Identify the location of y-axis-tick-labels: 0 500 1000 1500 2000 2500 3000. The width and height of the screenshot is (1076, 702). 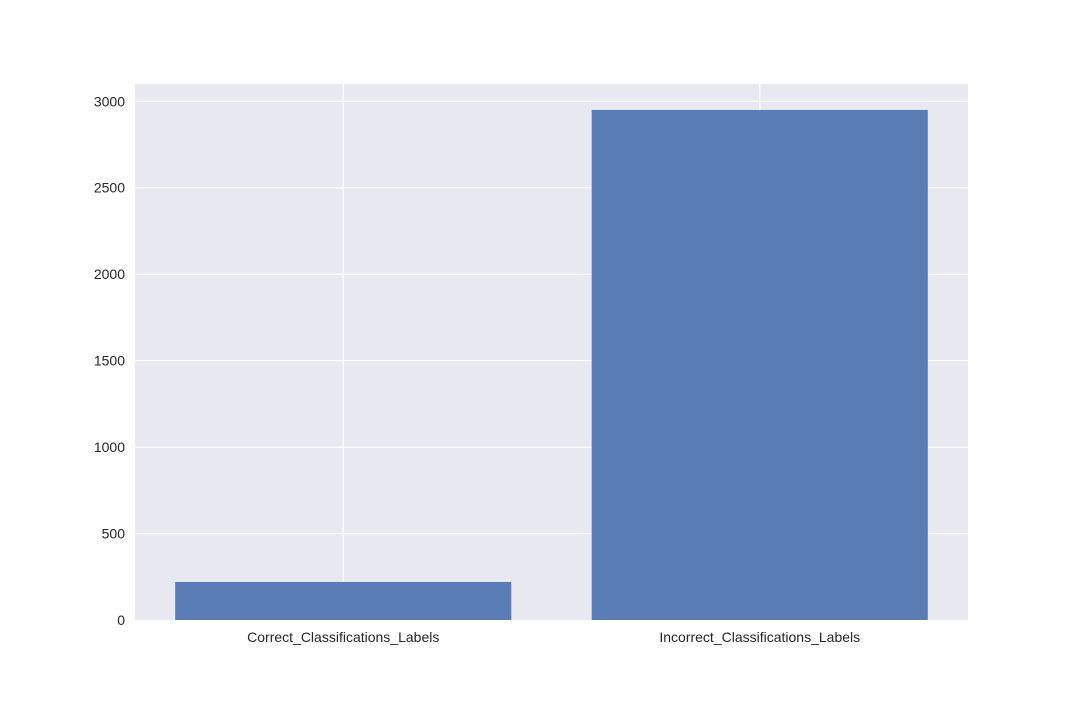
(109, 360).